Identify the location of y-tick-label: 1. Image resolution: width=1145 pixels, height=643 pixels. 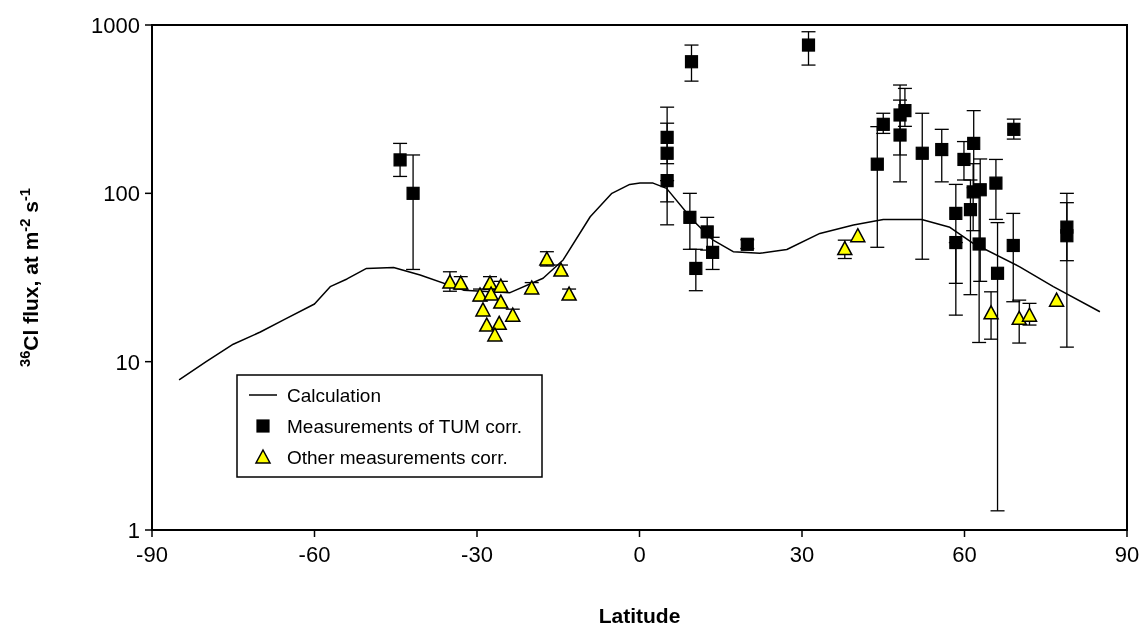
(133, 530).